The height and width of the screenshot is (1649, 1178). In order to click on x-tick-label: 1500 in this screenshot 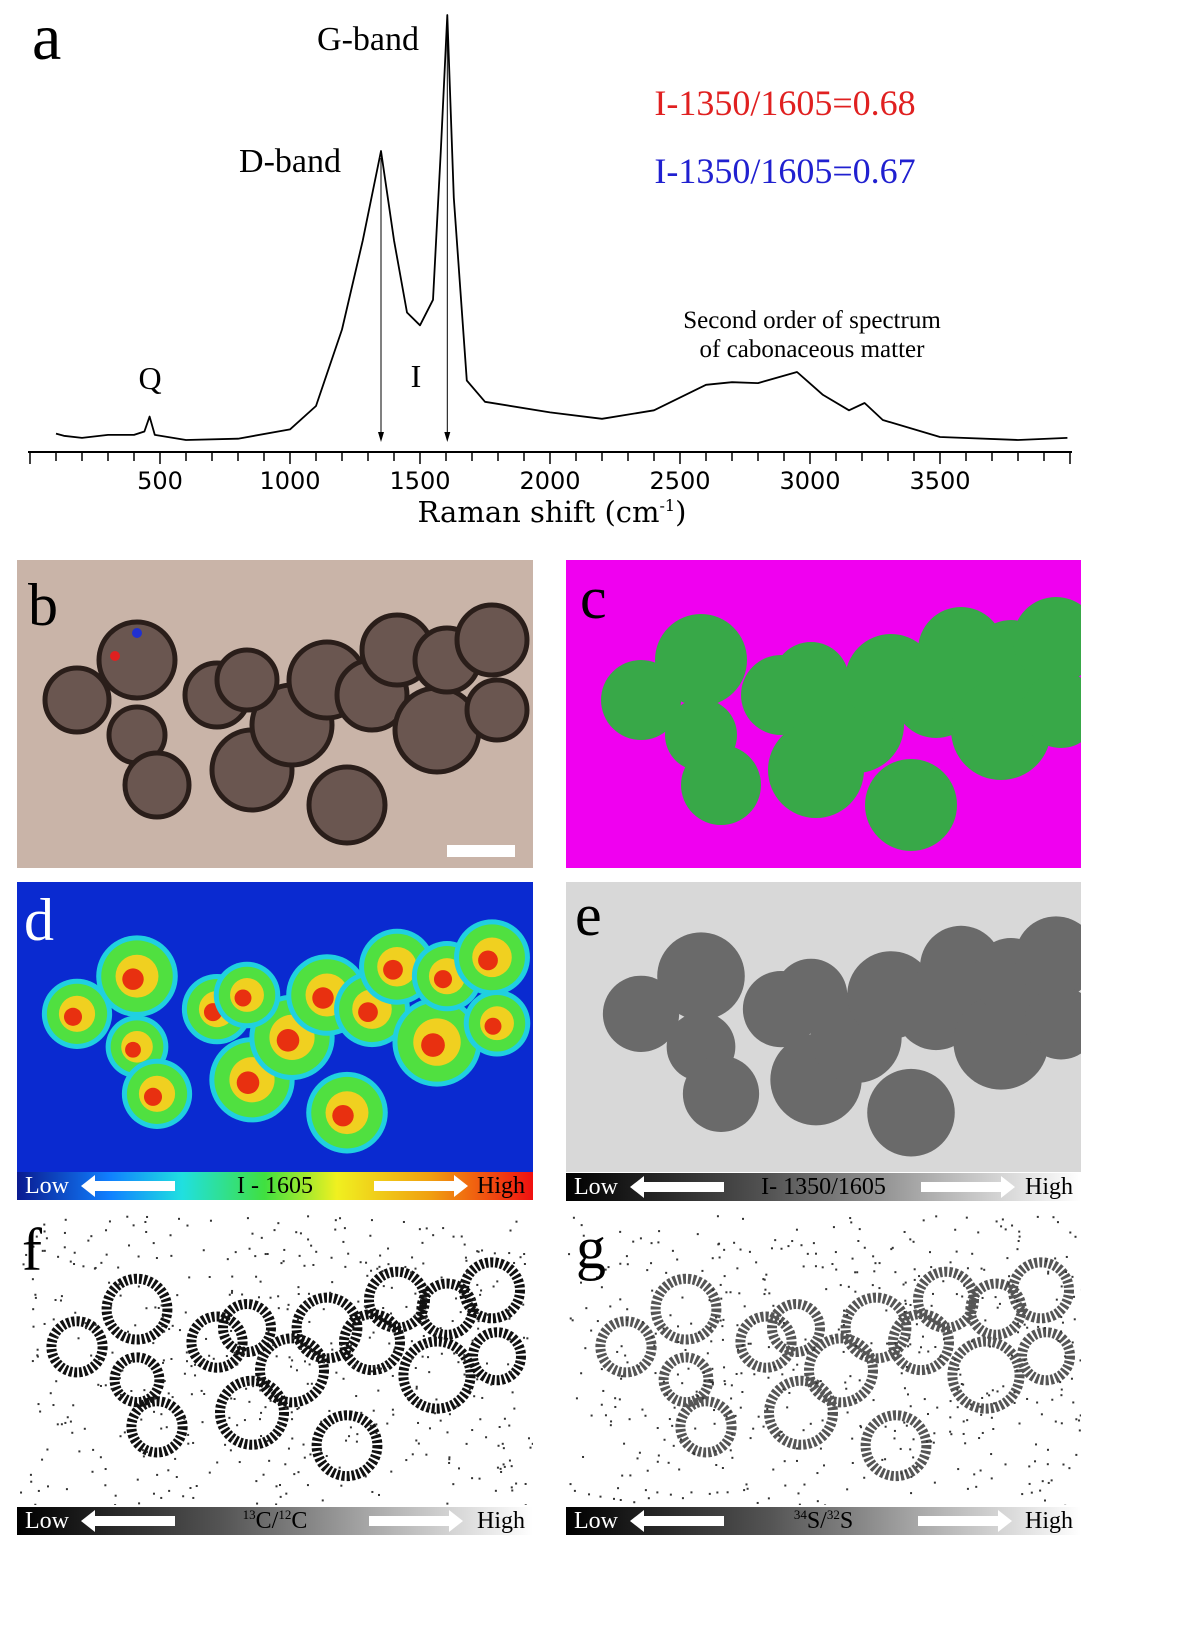, I will do `click(419, 481)`.